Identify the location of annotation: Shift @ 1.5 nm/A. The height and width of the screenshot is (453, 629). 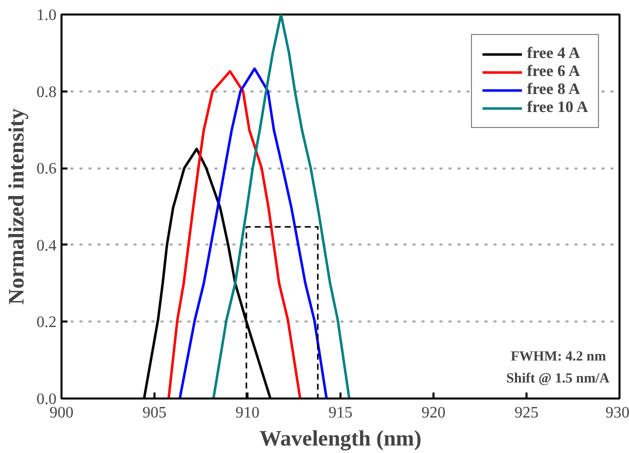
(558, 379).